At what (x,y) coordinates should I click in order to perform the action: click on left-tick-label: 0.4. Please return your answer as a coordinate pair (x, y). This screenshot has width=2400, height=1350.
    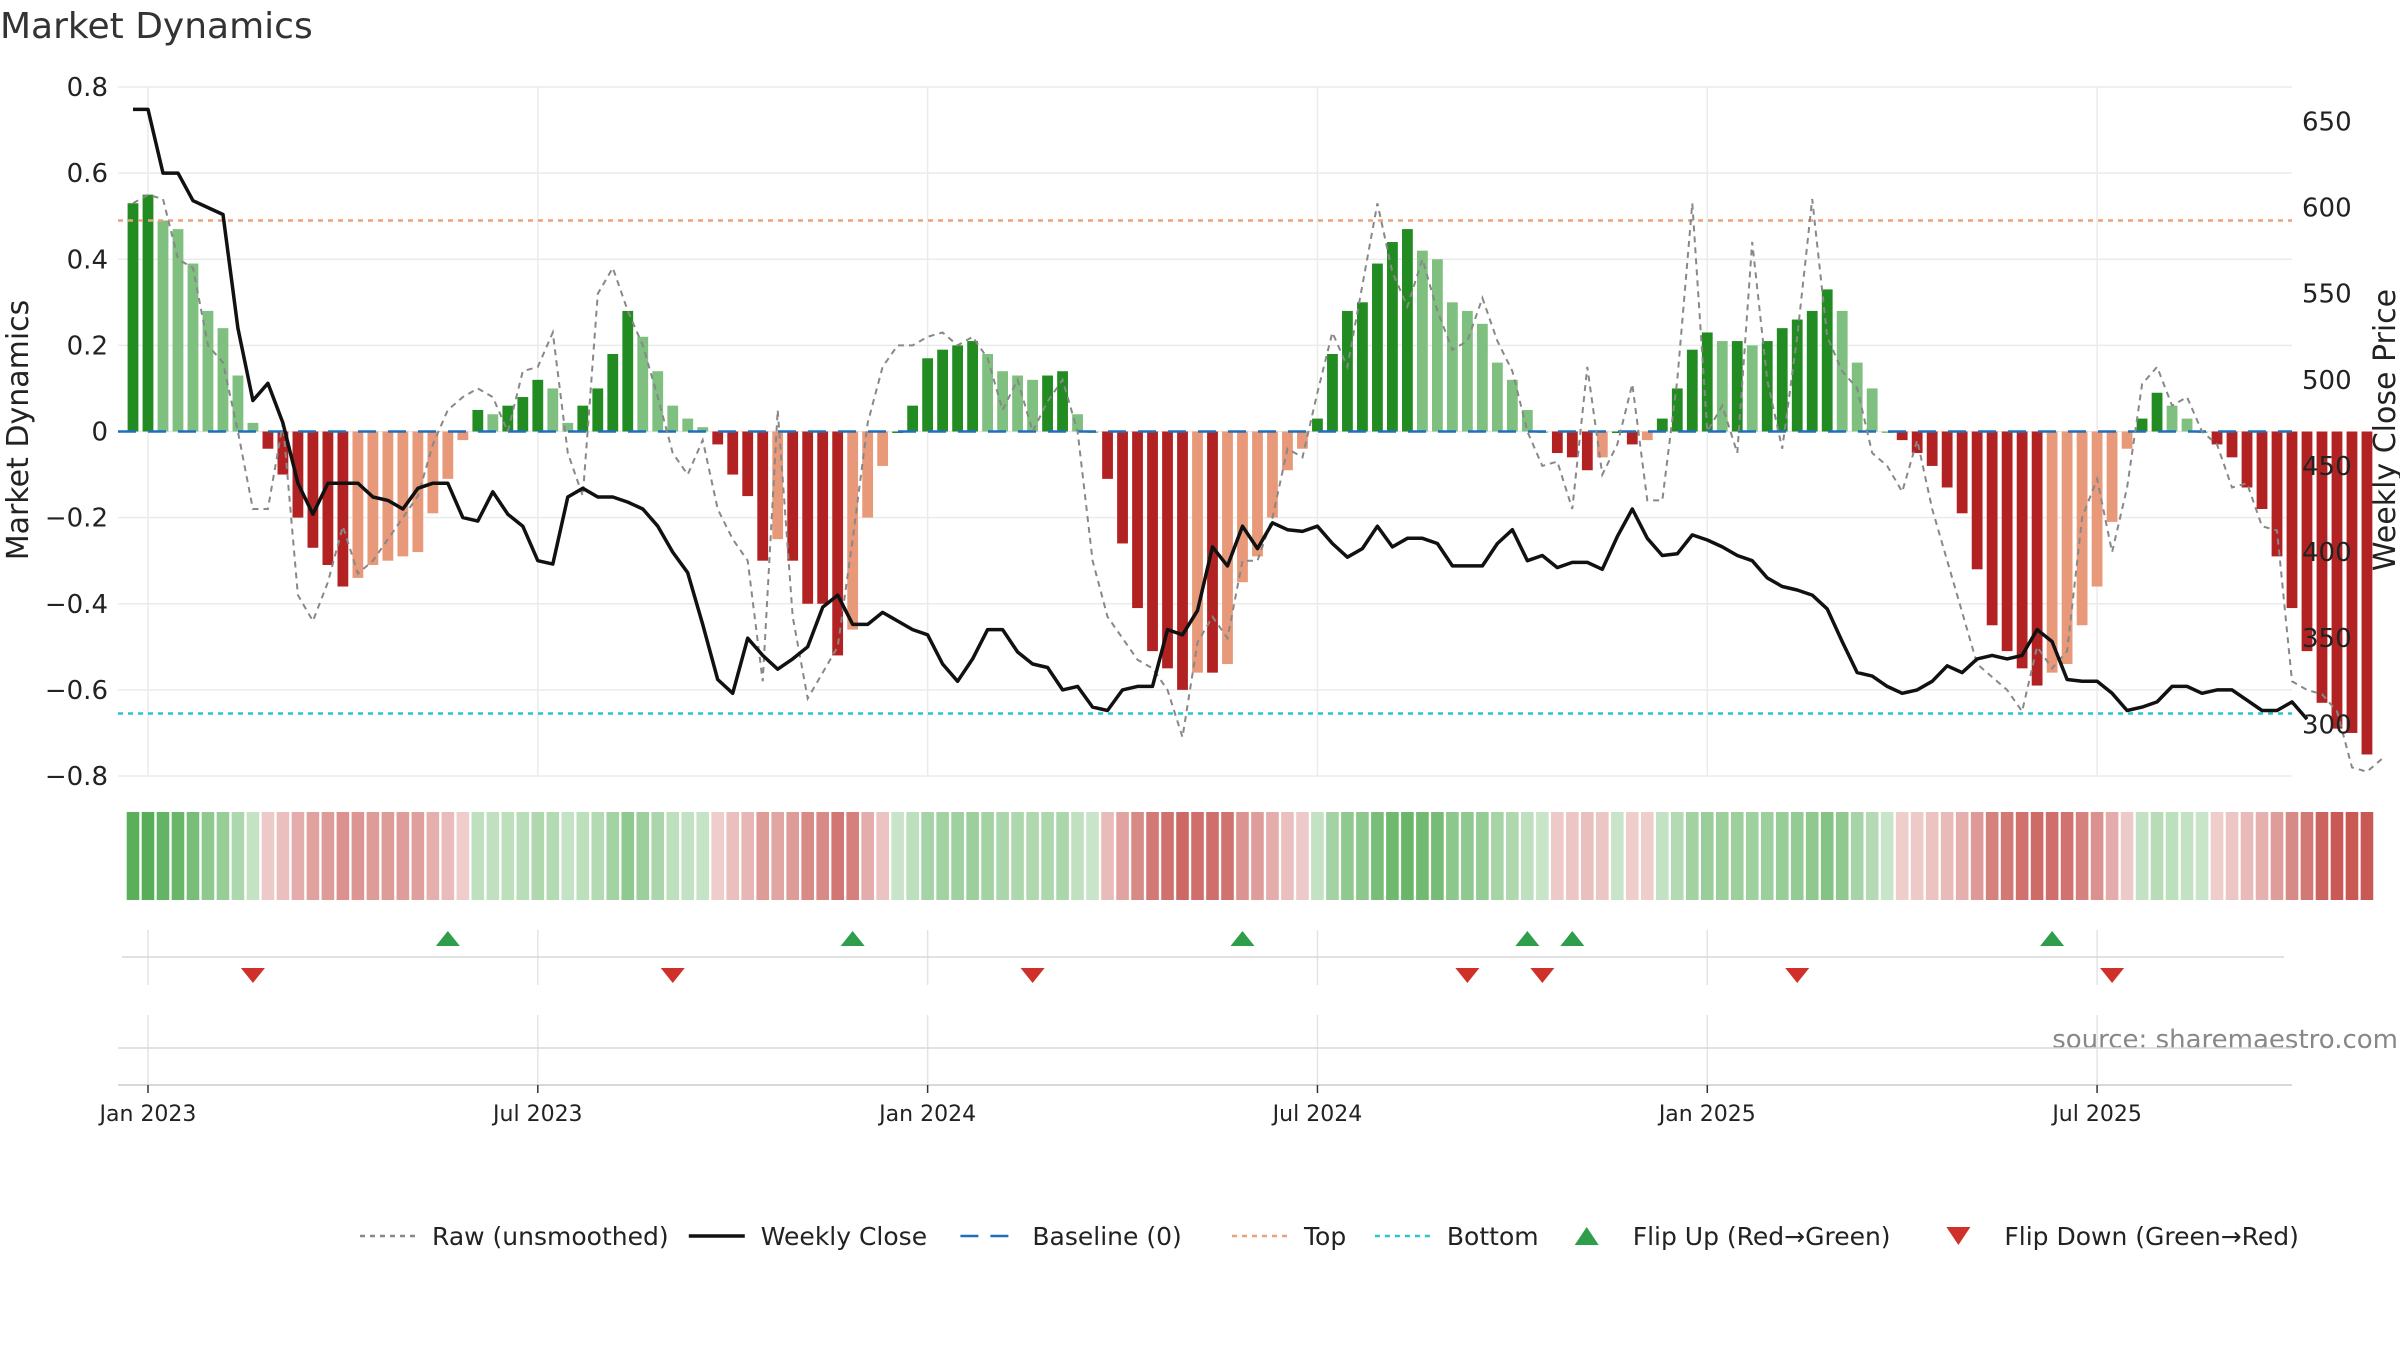
    Looking at the image, I should click on (87, 260).